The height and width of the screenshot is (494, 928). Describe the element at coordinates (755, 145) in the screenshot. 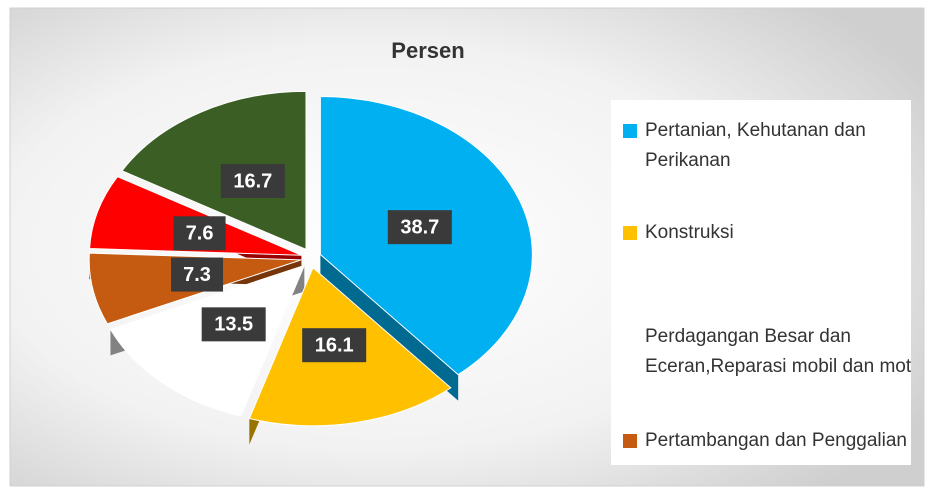

I see `legend-label: Pertanian, Kehutanan dan Perikanan` at that location.